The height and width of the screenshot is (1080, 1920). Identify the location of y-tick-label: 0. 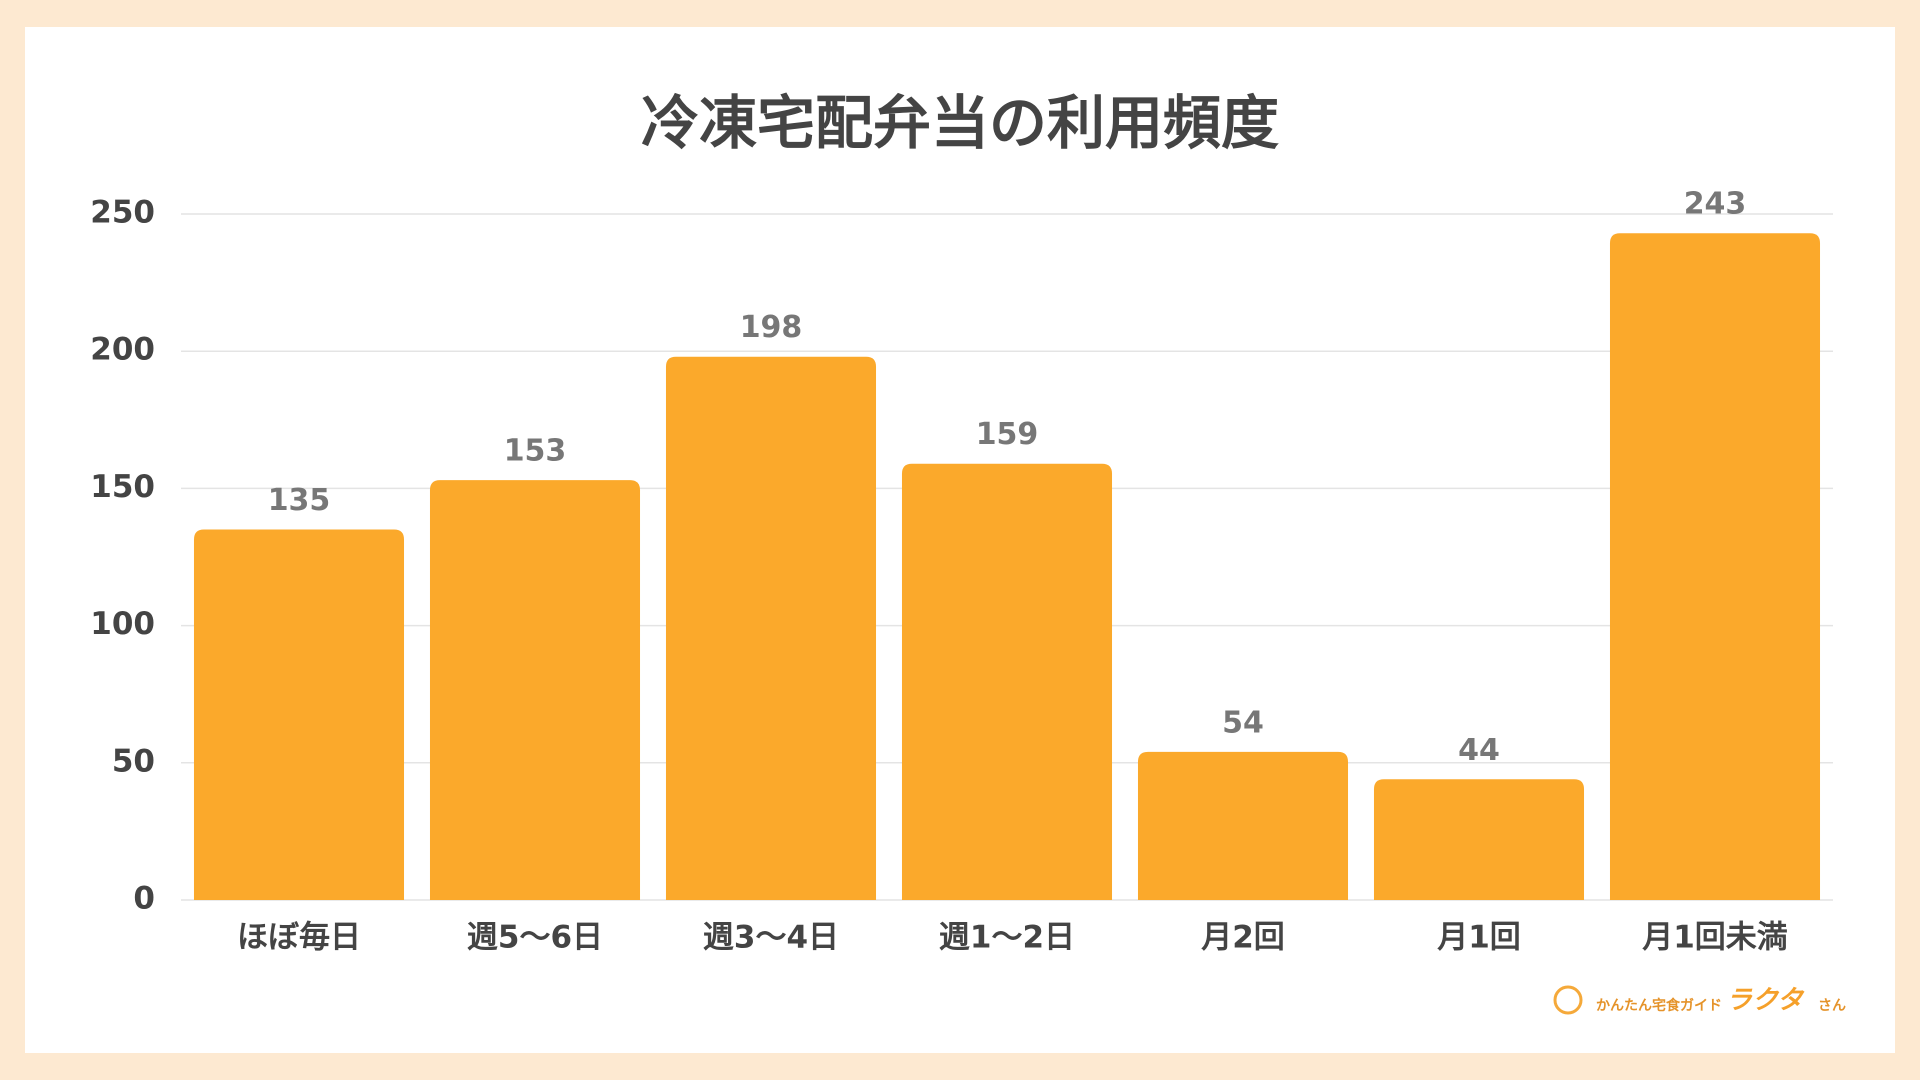
(144, 899).